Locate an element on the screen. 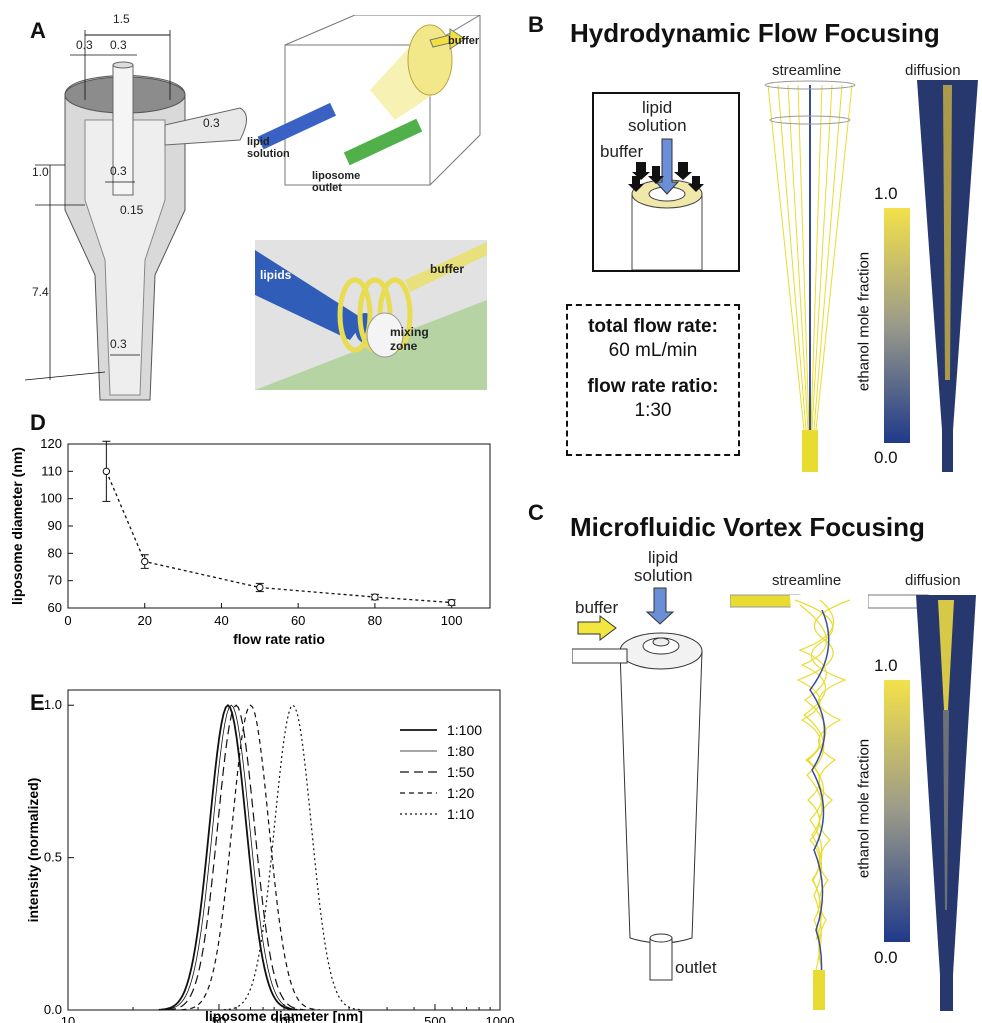 The height and width of the screenshot is (1023, 982). mixer-3d-schematic is located at coordinates (369, 100).